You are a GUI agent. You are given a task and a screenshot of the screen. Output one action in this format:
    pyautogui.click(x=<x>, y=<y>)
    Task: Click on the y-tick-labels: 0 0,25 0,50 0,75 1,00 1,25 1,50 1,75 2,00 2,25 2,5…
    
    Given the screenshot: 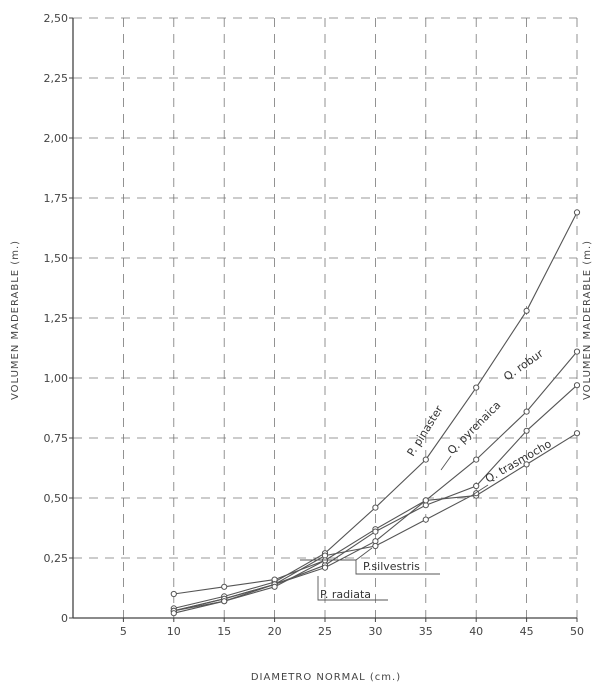 What is the action you would take?
    pyautogui.click(x=58, y=318)
    